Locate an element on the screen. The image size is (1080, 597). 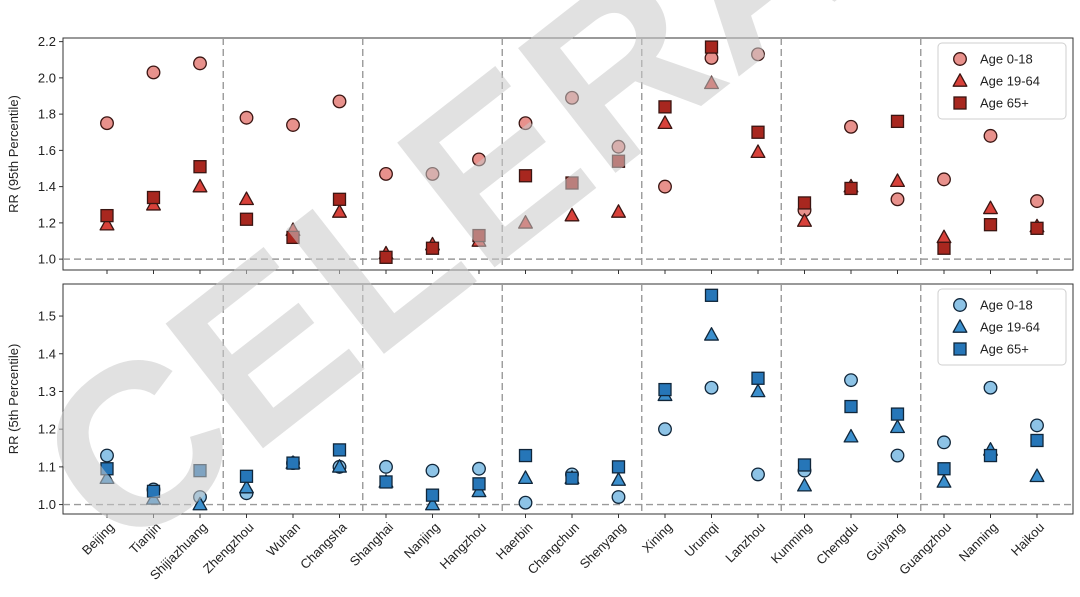
y-tick-label: 2.0 is located at coordinates (47, 77).